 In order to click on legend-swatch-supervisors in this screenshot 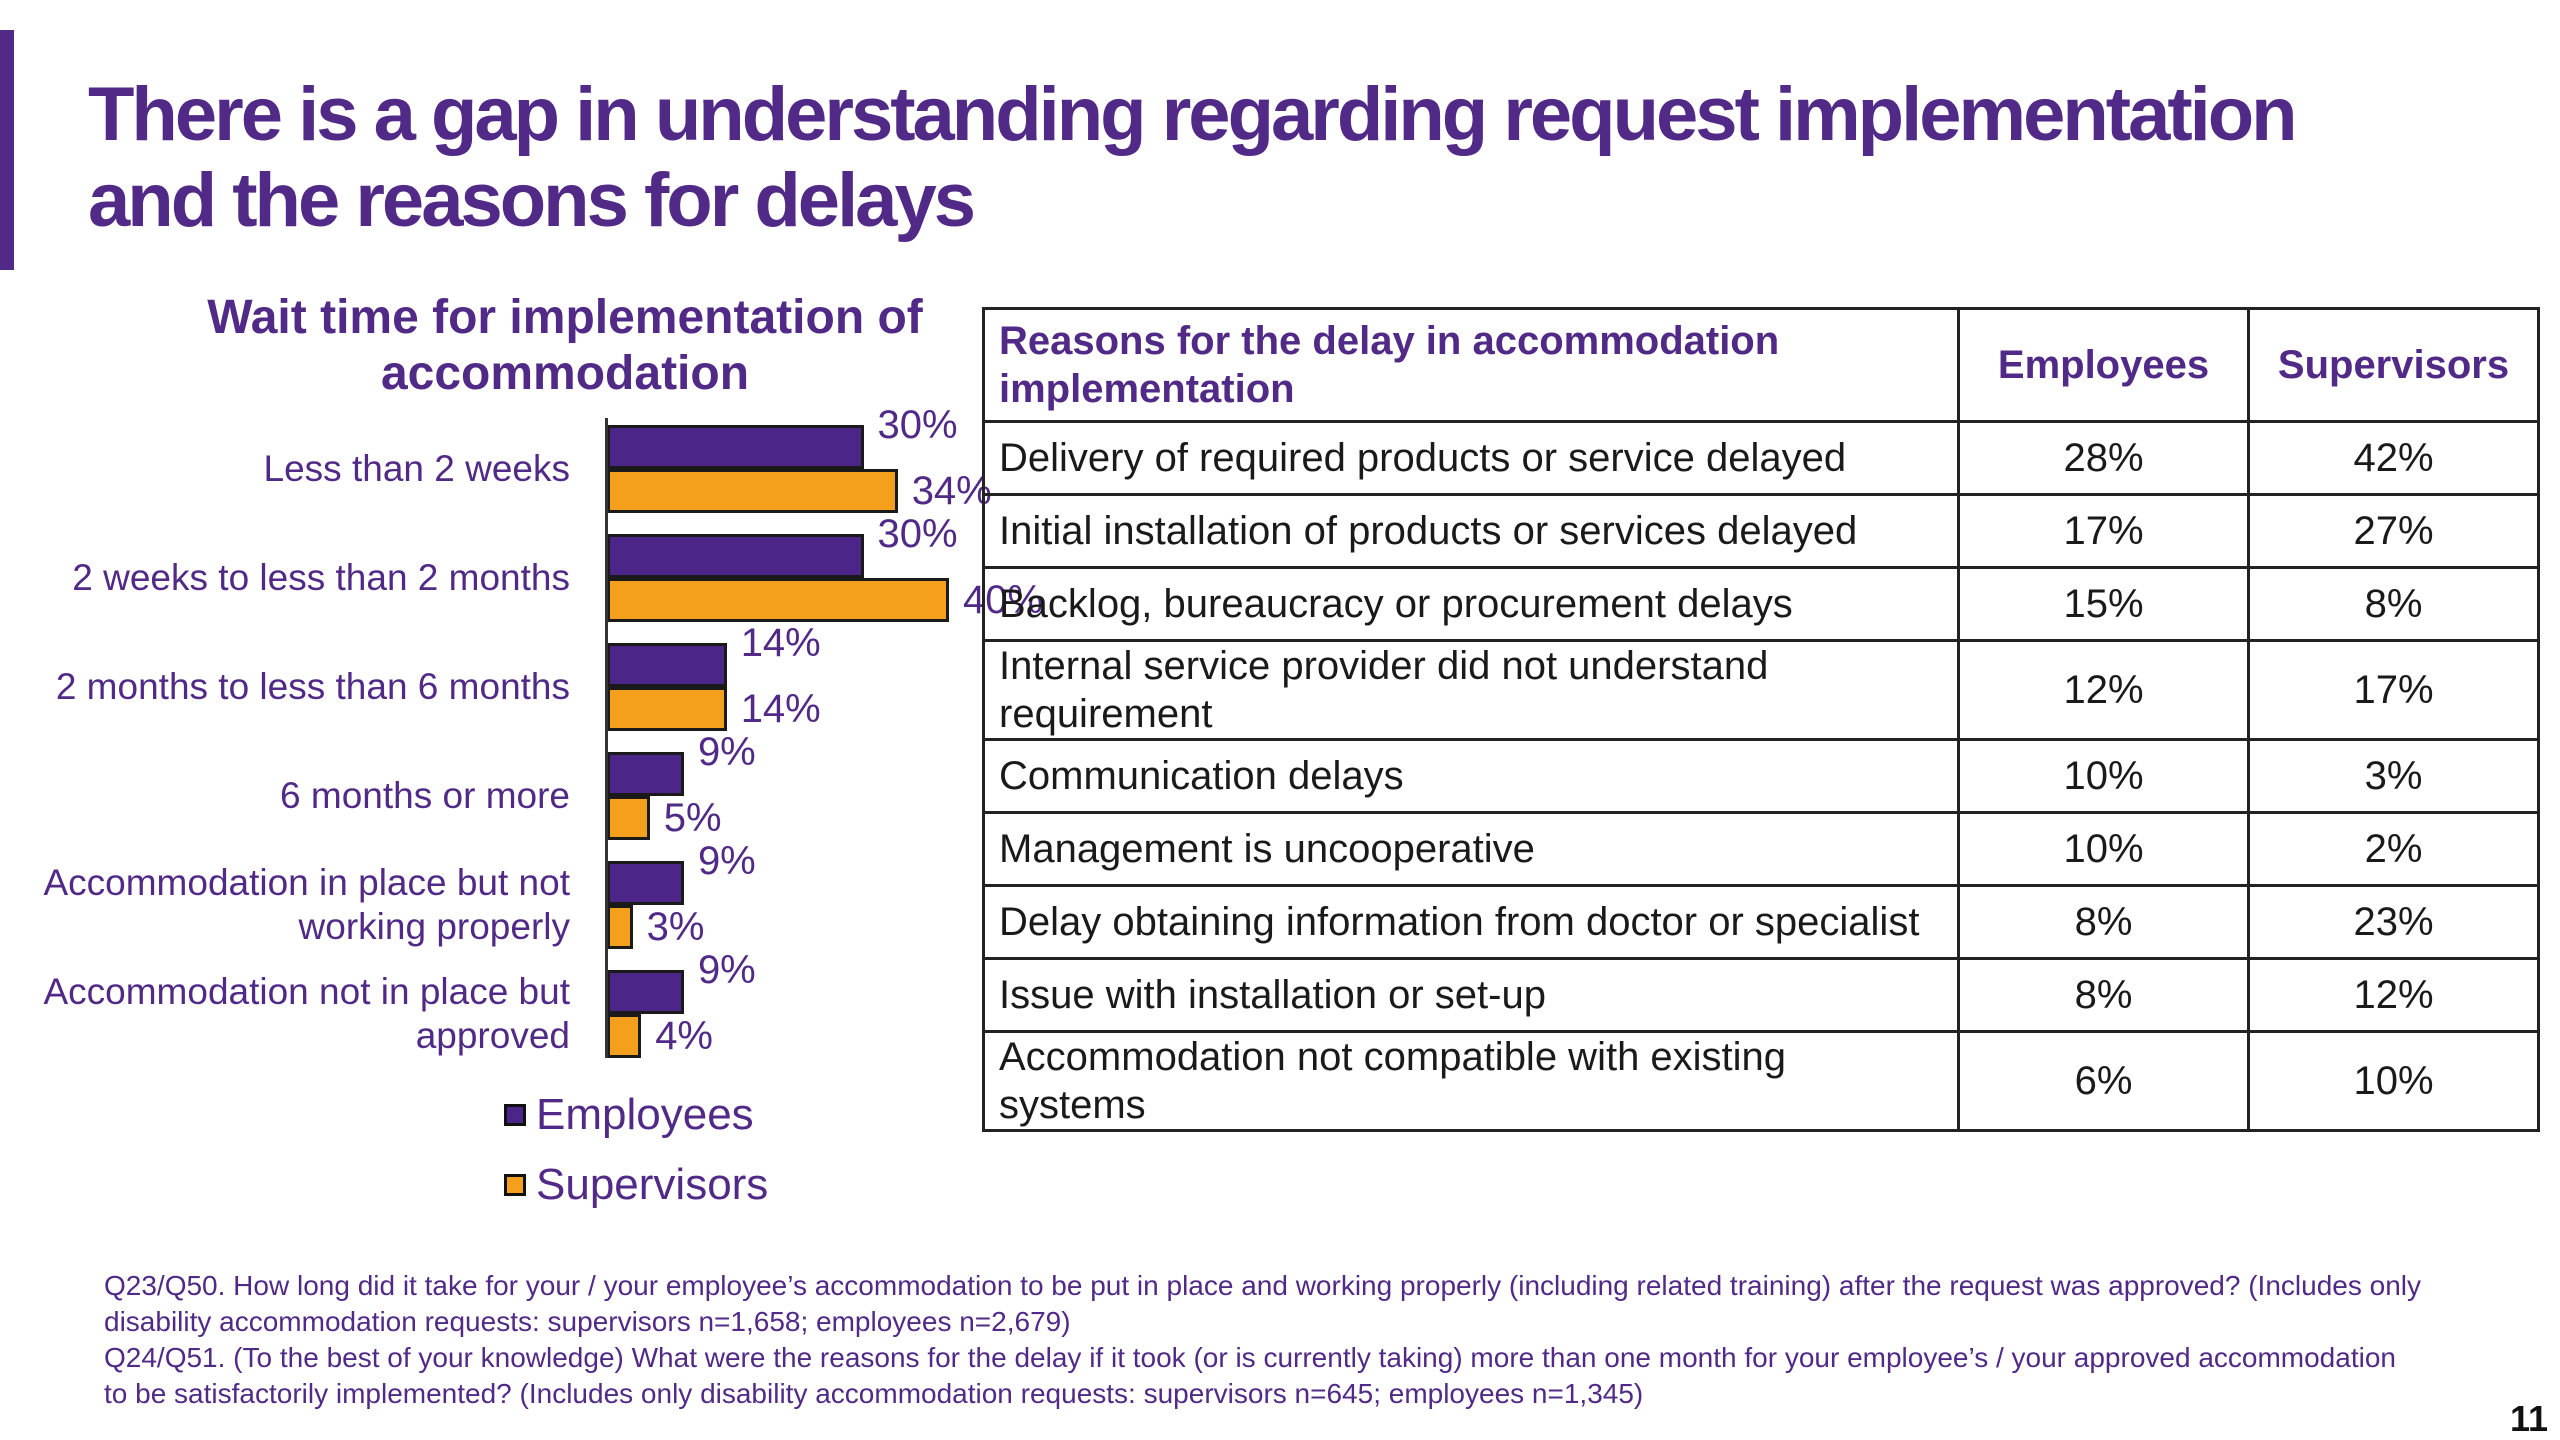, I will do `click(515, 1185)`.